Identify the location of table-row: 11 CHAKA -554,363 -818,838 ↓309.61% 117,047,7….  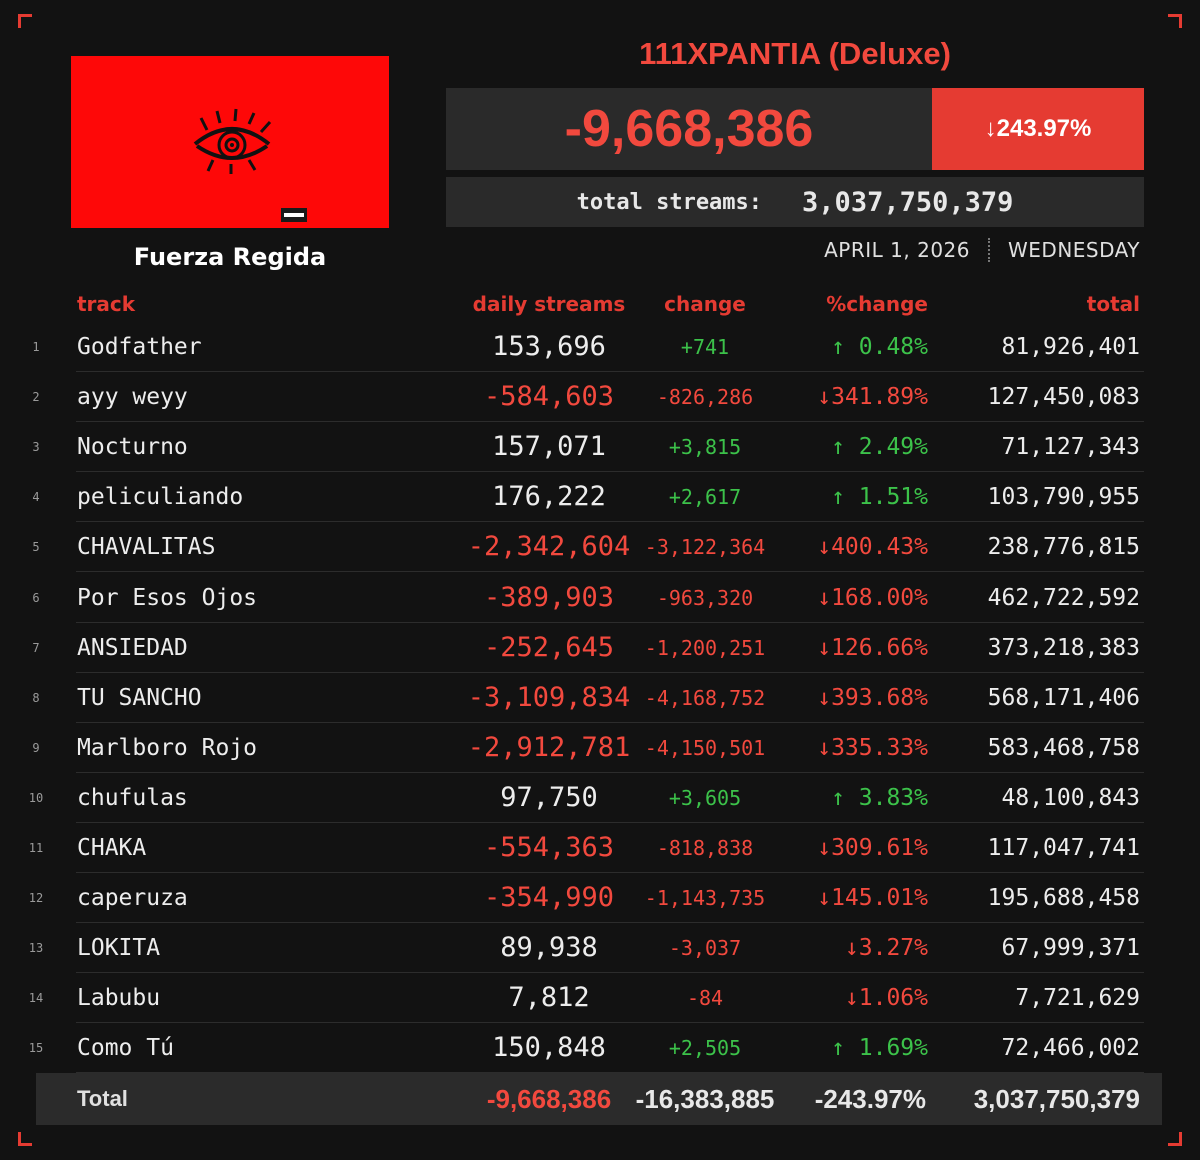
(582, 848).